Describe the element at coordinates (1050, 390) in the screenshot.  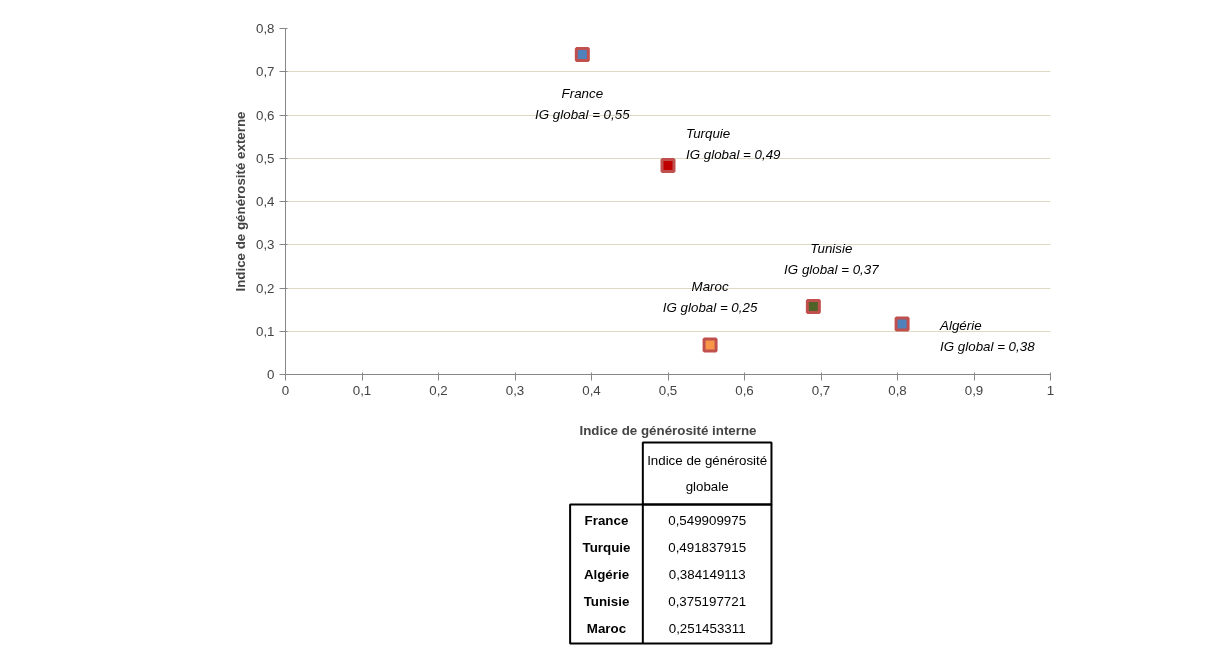
I see `x-tick-label: 1` at that location.